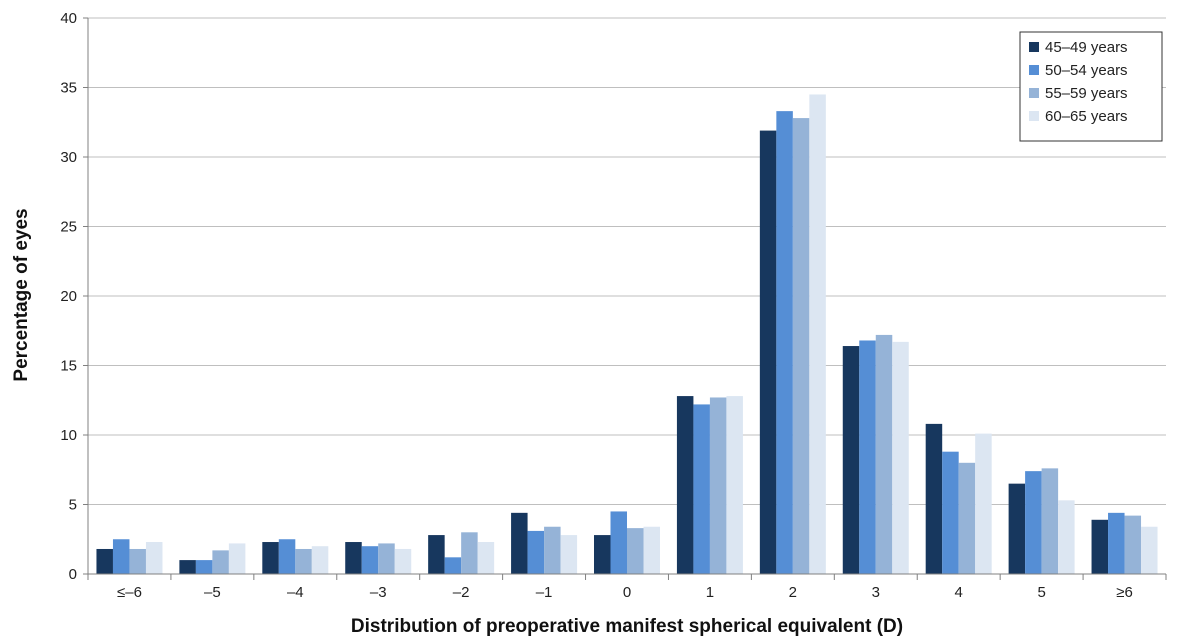 The image size is (1177, 639). Describe the element at coordinates (1086, 70) in the screenshot. I see `legend-label: 50–54 years` at that location.